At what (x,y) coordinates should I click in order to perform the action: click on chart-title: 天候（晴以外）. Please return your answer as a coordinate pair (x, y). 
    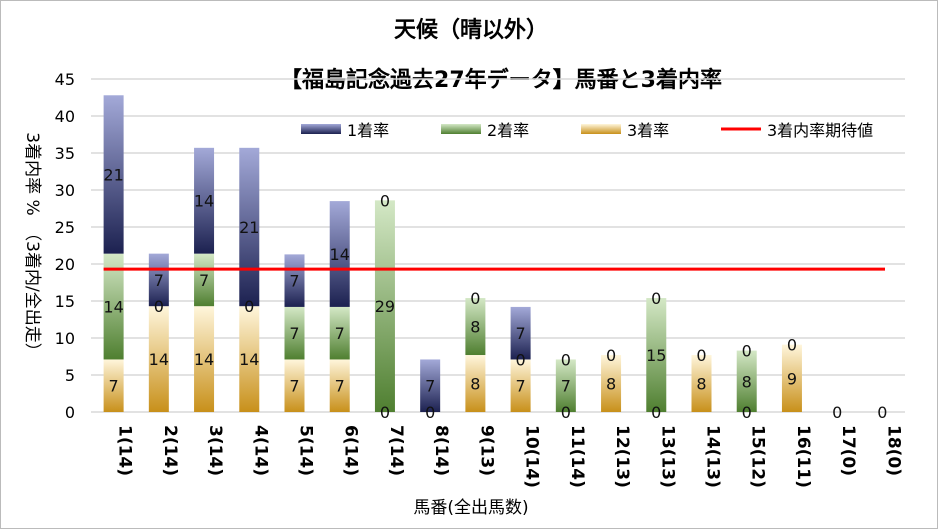
    Looking at the image, I should click on (471, 30).